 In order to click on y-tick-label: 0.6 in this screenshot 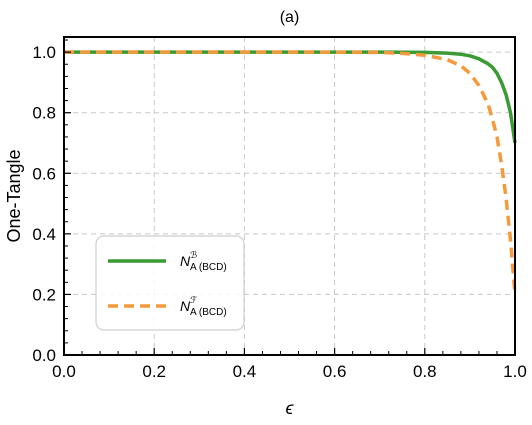, I will do `click(44, 173)`.